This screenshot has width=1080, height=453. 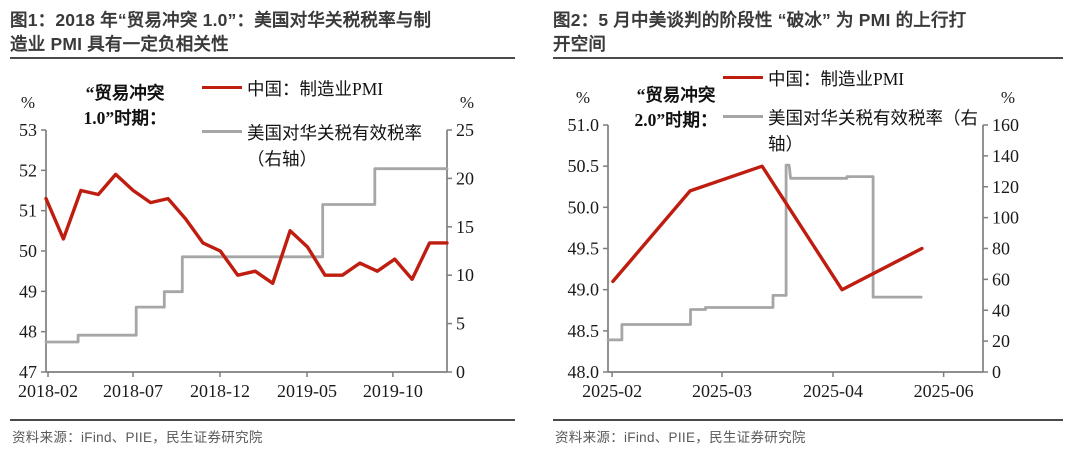 I want to click on legend-tariff-line-2: 轴）, so click(x=785, y=144).